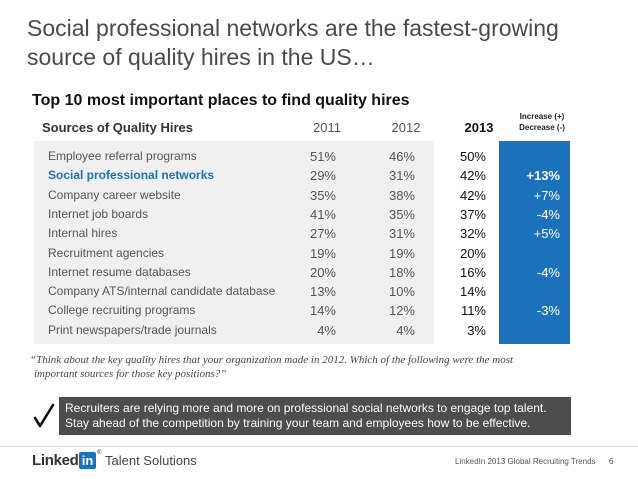 This screenshot has width=638, height=479. I want to click on value-2011: 51%, so click(322, 156).